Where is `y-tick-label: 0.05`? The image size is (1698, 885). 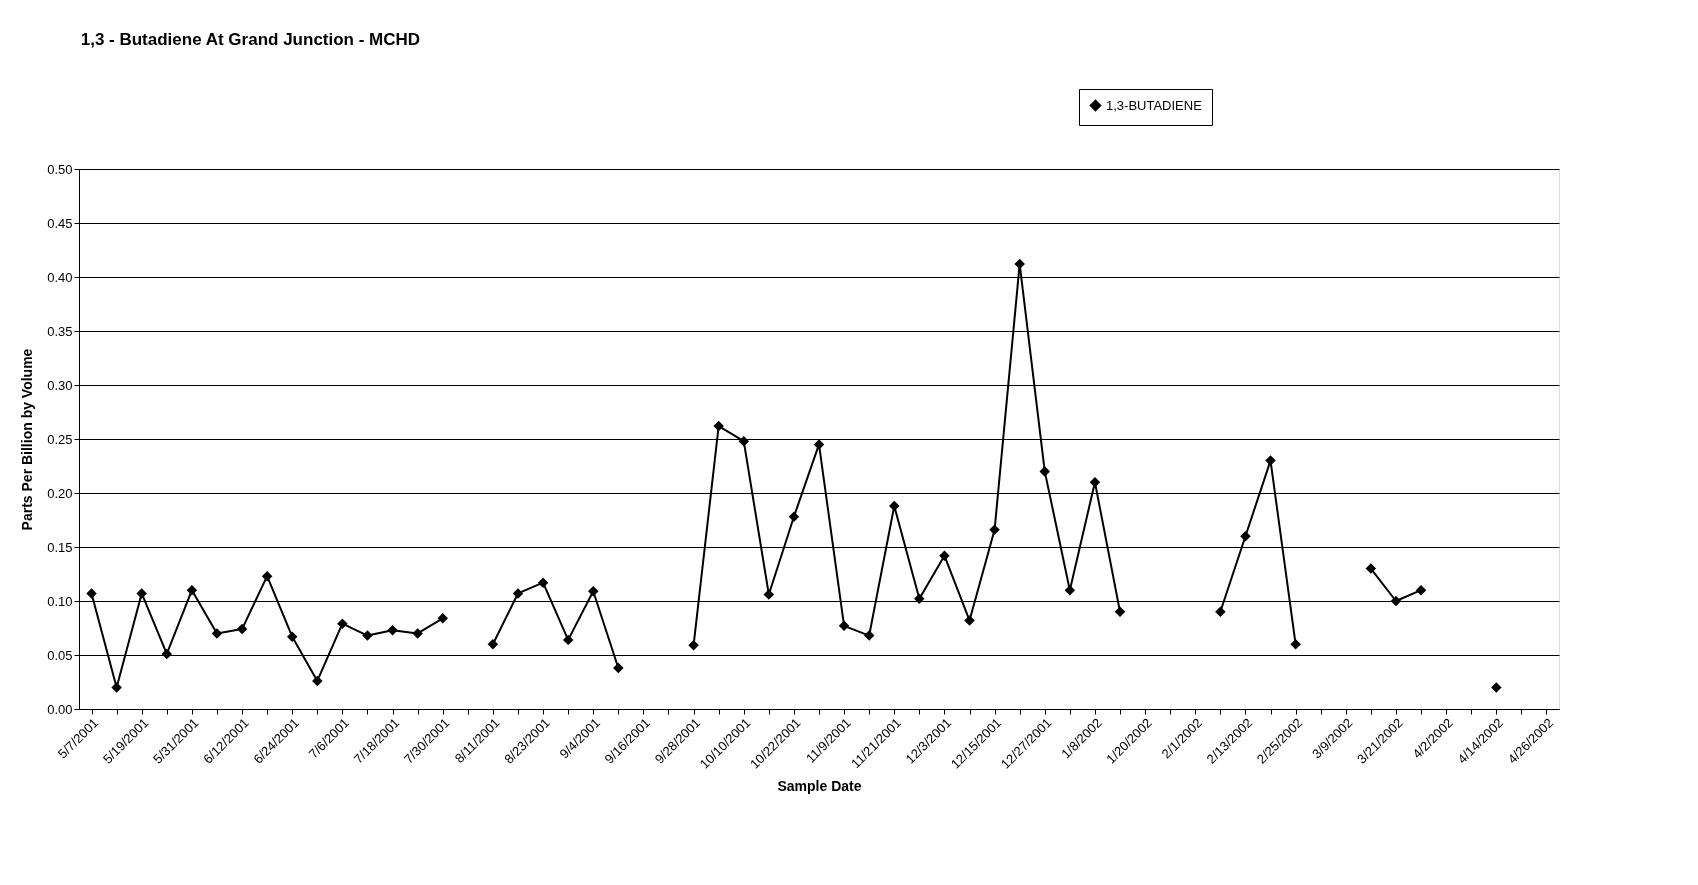 y-tick-label: 0.05 is located at coordinates (60, 655).